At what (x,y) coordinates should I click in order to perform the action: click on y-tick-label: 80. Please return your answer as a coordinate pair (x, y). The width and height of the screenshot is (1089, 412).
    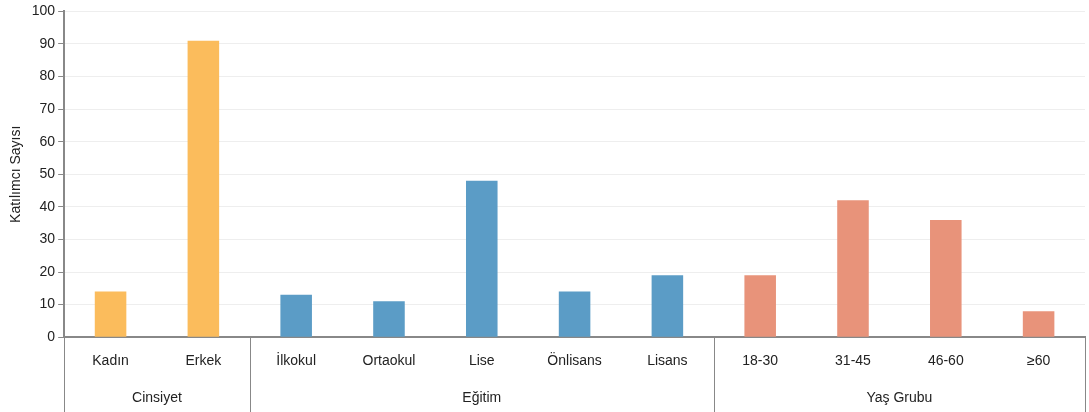
    Looking at the image, I should click on (47, 75).